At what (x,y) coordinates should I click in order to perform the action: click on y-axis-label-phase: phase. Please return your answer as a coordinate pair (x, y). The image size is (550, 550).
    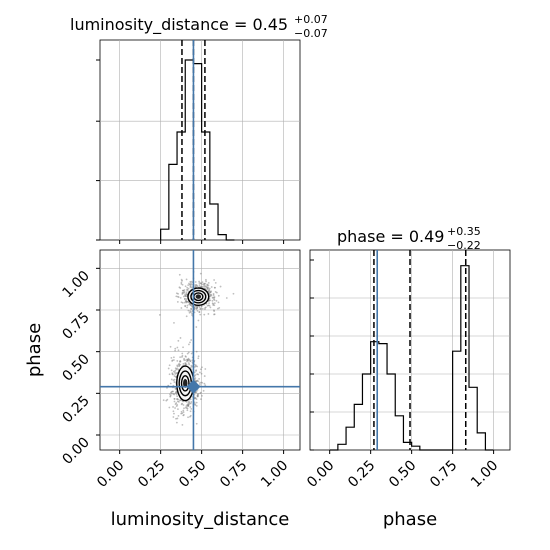
    Looking at the image, I should click on (34, 350).